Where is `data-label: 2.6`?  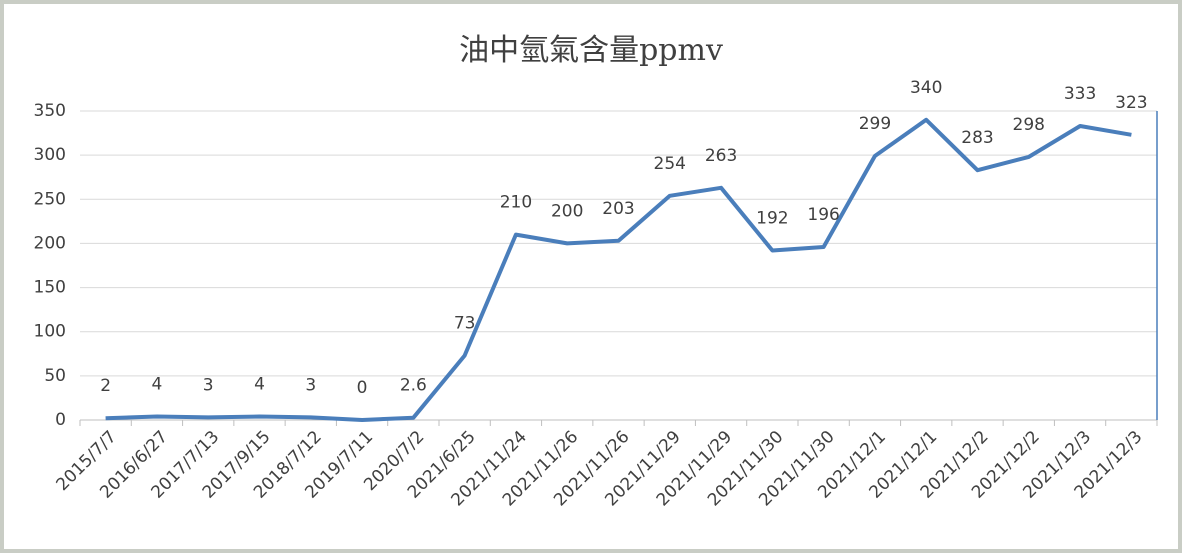
data-label: 2.6 is located at coordinates (413, 386).